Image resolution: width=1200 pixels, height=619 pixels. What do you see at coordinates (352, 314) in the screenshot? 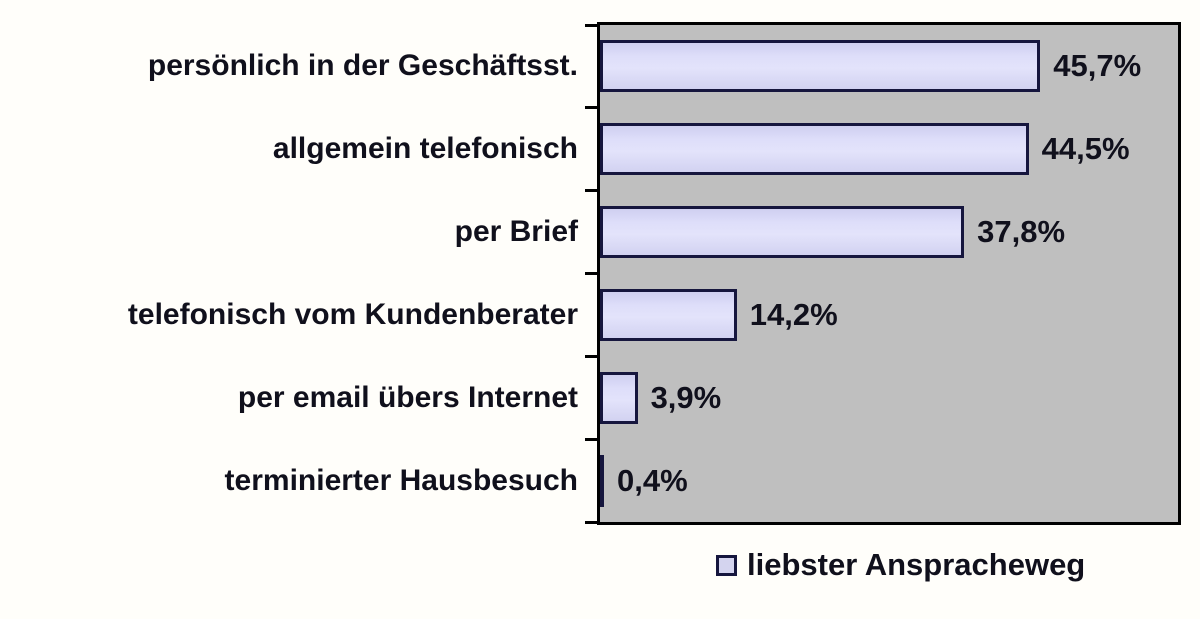
I see `category-label: telefonisch vom Kundenberater` at bounding box center [352, 314].